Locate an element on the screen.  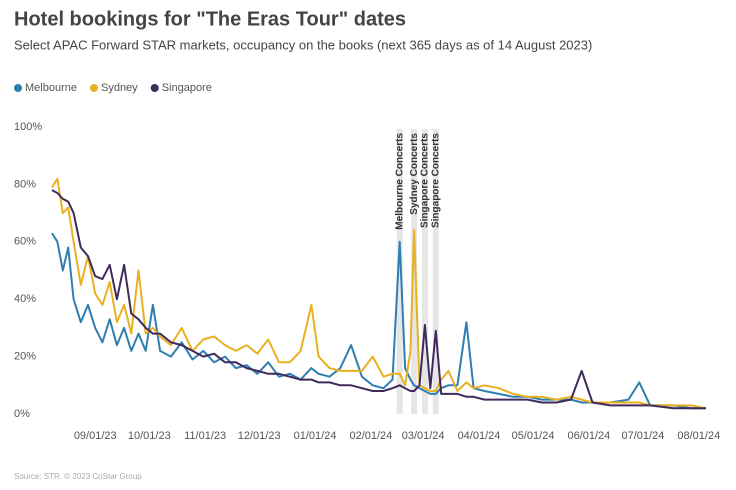
x-tick-label: 05/01/24 is located at coordinates (533, 436).